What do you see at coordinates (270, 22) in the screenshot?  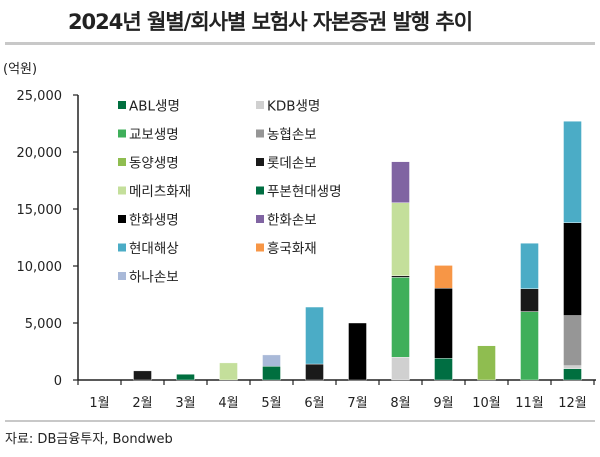 I see `chart-title: 2024년 월별/회사별 보험사 자본증권 발행 추이` at bounding box center [270, 22].